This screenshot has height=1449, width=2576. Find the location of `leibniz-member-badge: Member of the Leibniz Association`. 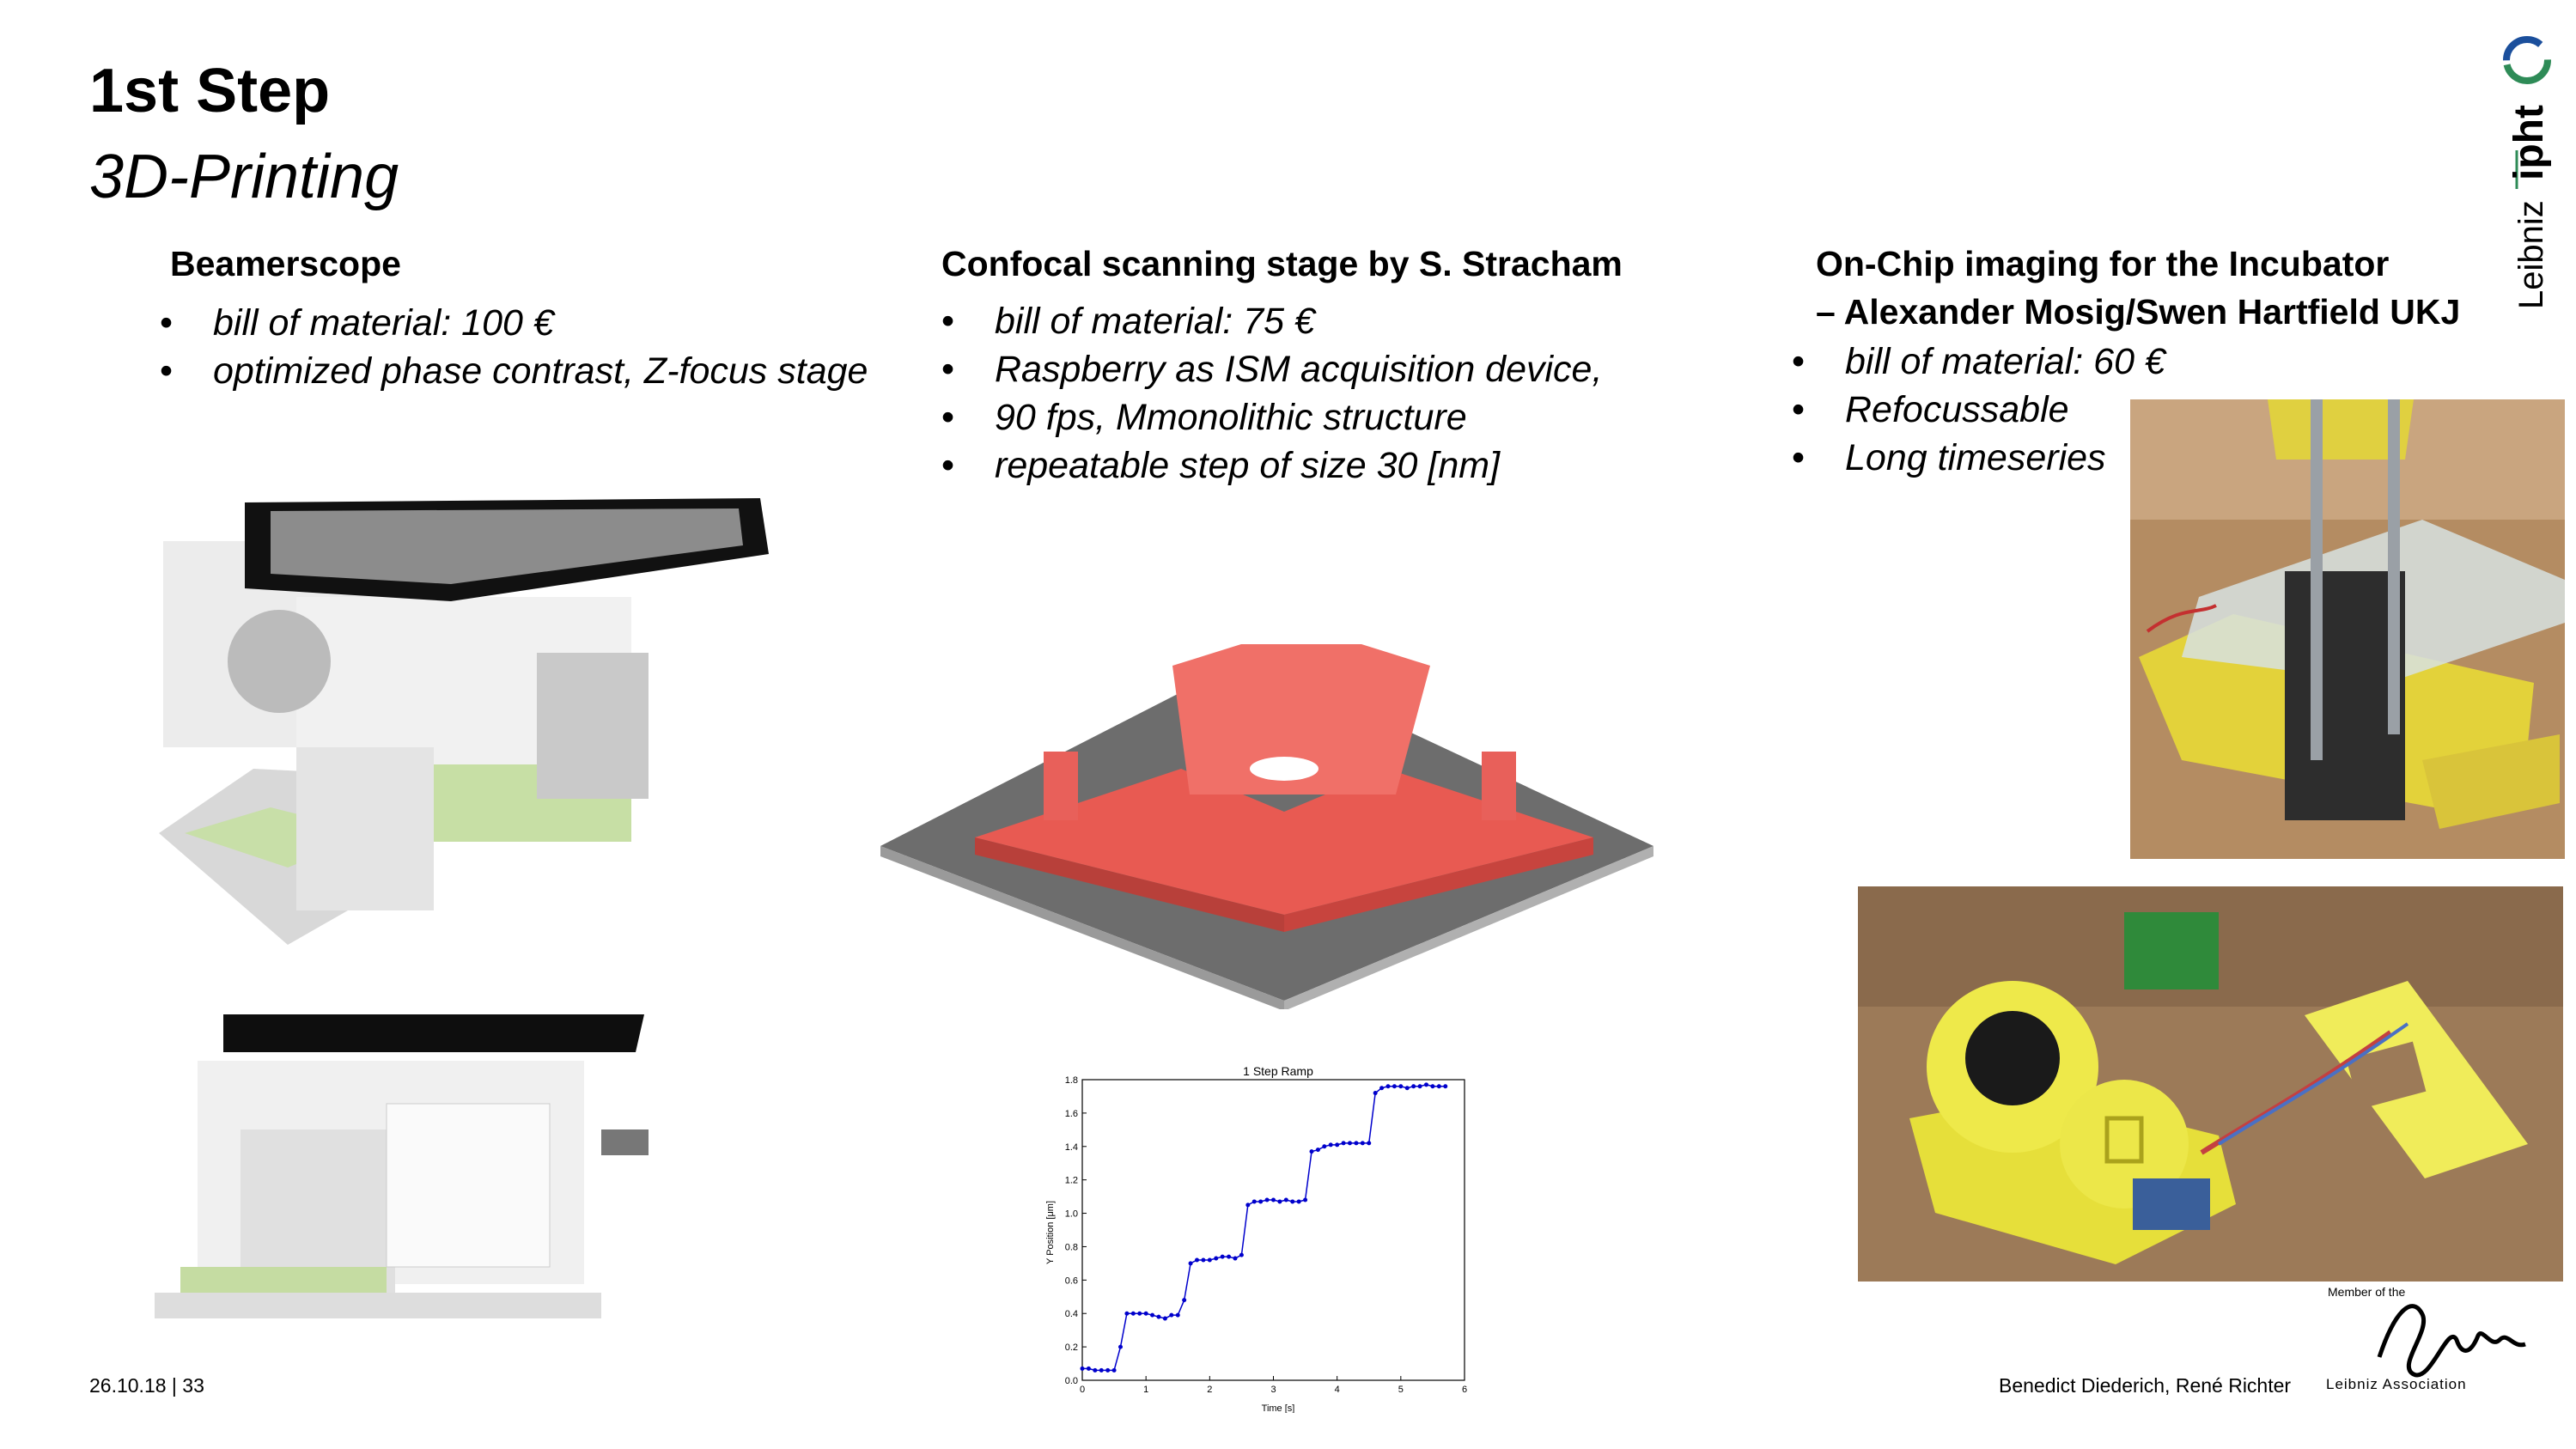

leibniz-member-badge: Member of the Leibniz Association is located at coordinates (2431, 1348).